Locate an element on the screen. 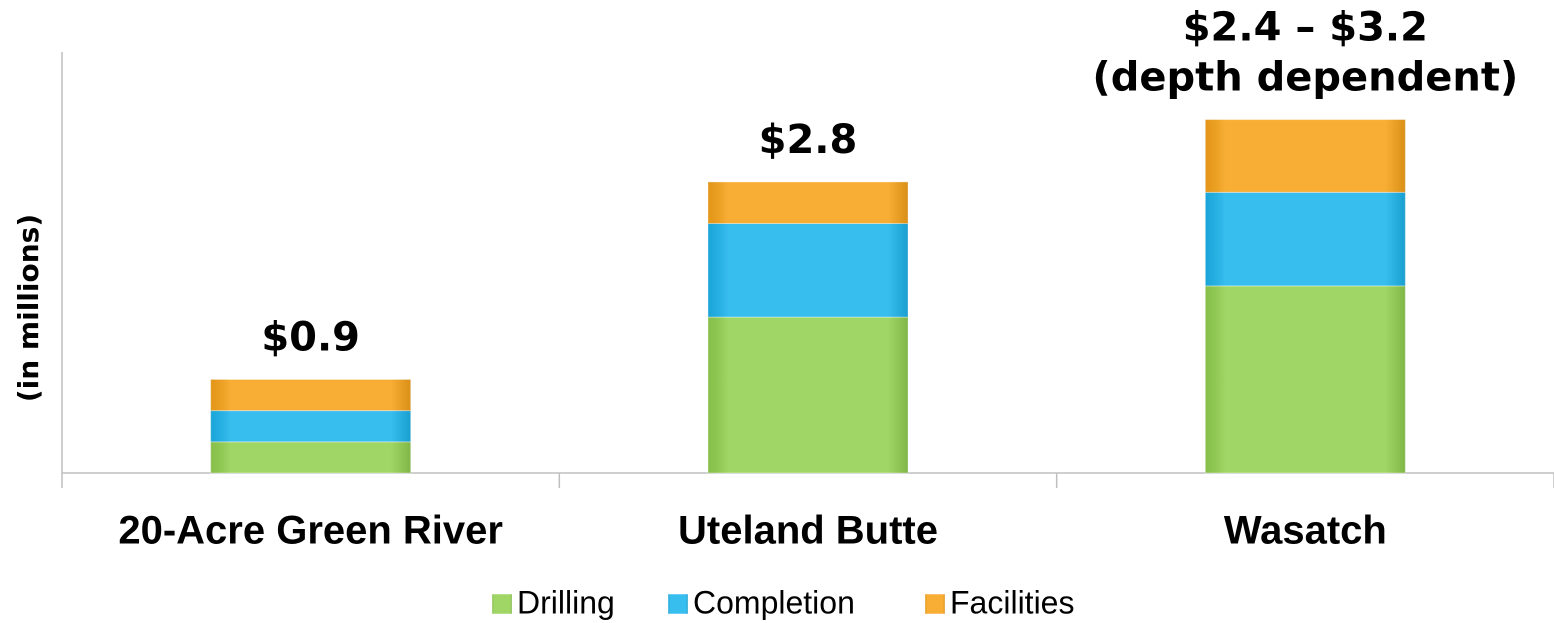  x-tick-label: 20-Acre Green River is located at coordinates (310, 531).